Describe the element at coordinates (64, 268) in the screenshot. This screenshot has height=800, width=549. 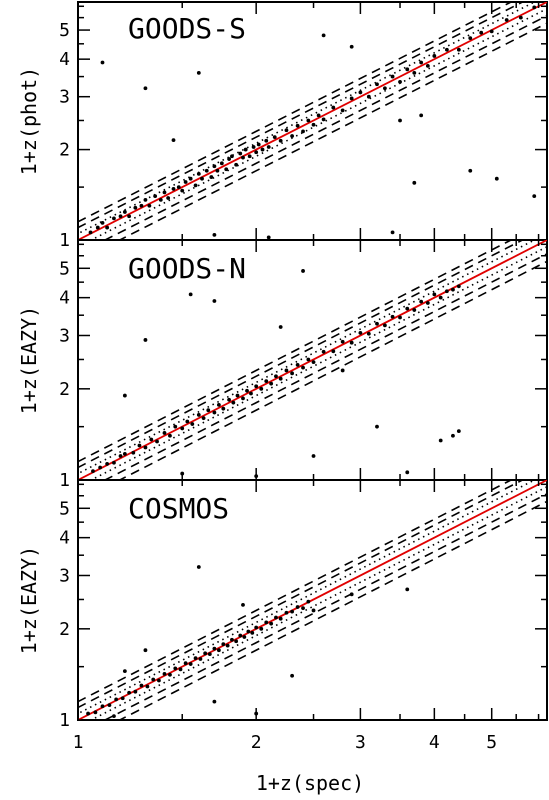
I see `y-tick-label: 5` at that location.